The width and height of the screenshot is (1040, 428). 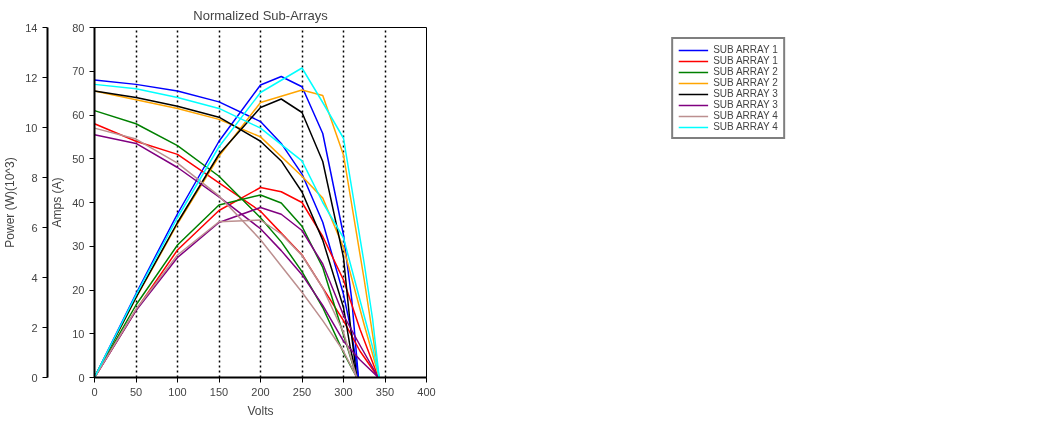 I want to click on x-tick-label: 300, so click(x=343, y=391).